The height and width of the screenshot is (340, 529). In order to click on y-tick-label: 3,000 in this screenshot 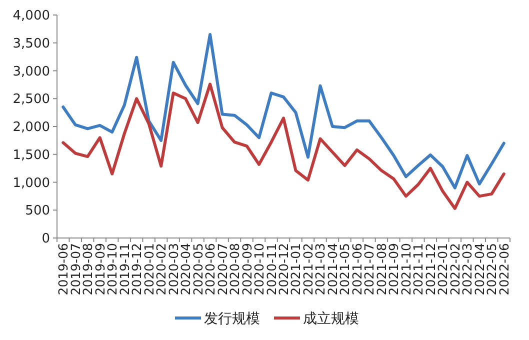, I will do `click(31, 72)`.